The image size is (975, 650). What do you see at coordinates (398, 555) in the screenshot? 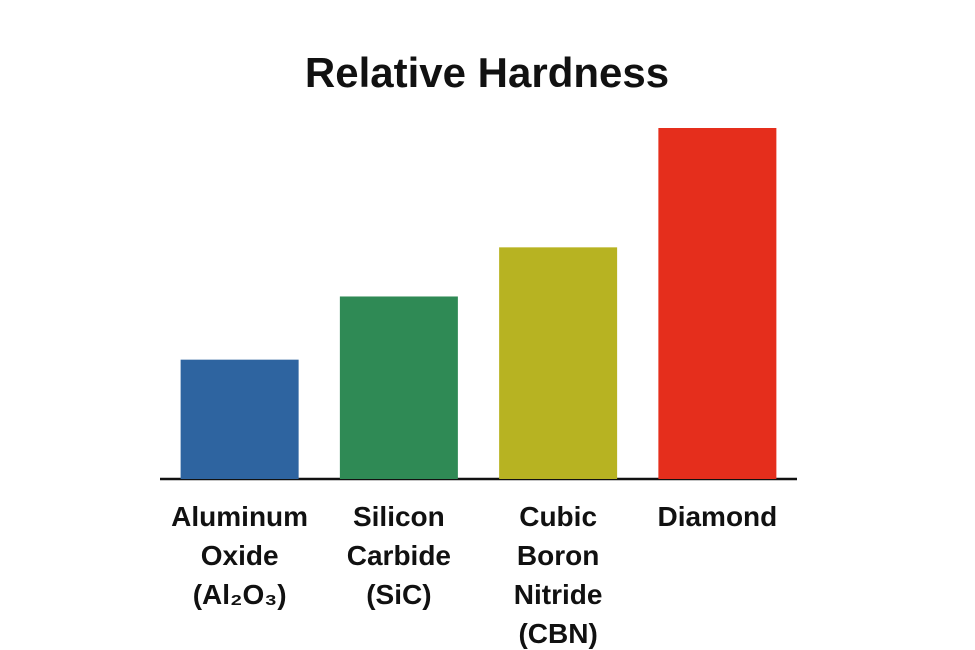
I see `x-tick-label: Silicon Carbide (SiC)` at bounding box center [398, 555].